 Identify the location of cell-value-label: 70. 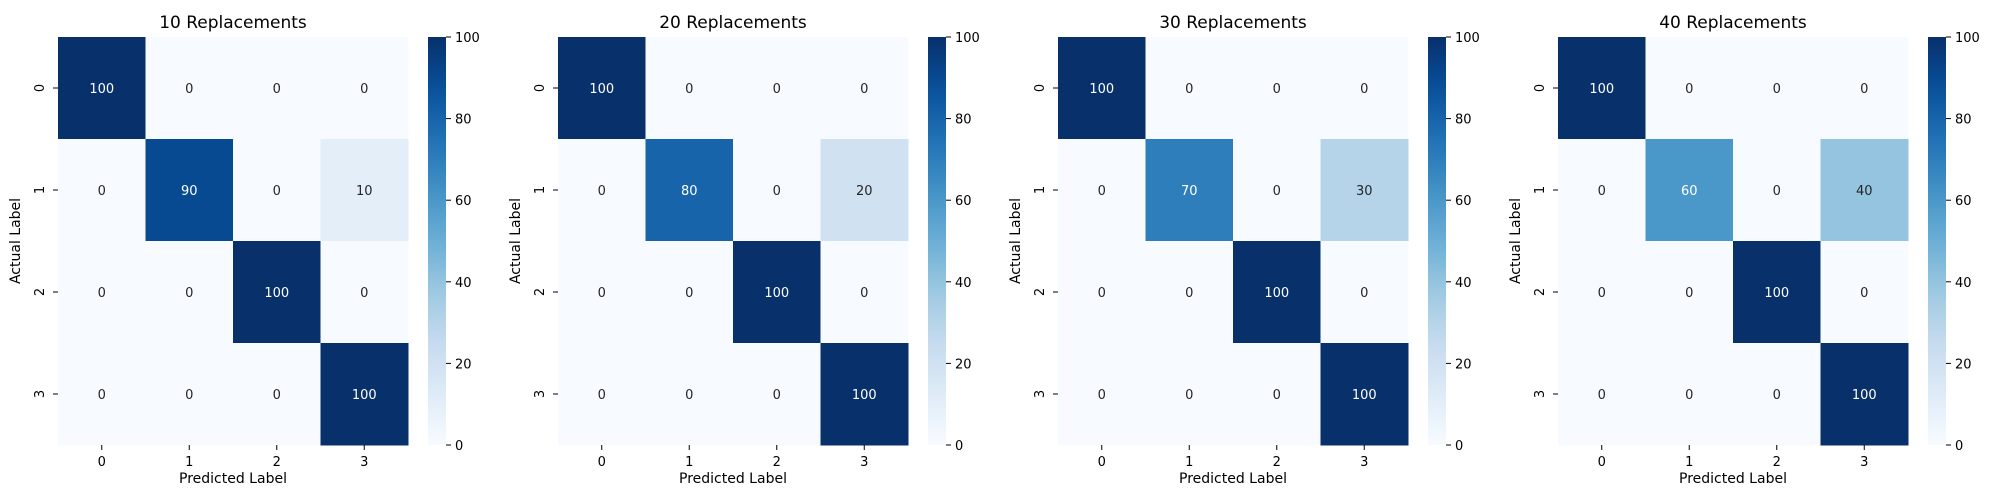
(1189, 191).